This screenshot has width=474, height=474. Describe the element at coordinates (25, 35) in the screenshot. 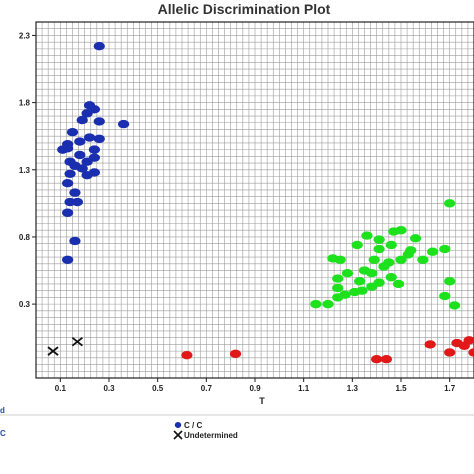

I see `y-tick-label: 2.3` at that location.